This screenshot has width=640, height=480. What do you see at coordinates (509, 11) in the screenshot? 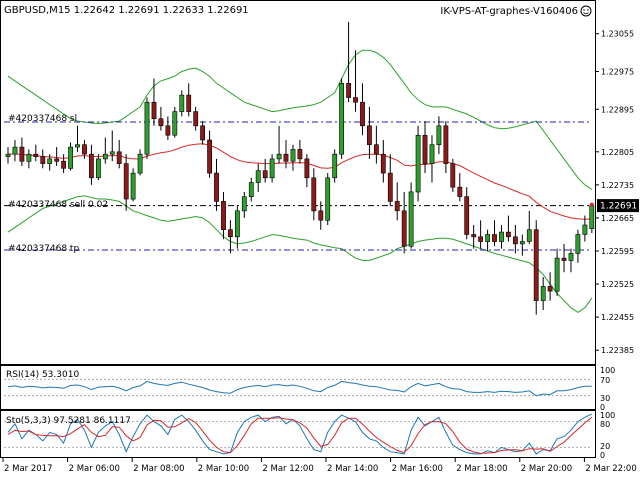
I see `indicator-name: IK-VPS-AT-graphes-V160406` at bounding box center [509, 11].